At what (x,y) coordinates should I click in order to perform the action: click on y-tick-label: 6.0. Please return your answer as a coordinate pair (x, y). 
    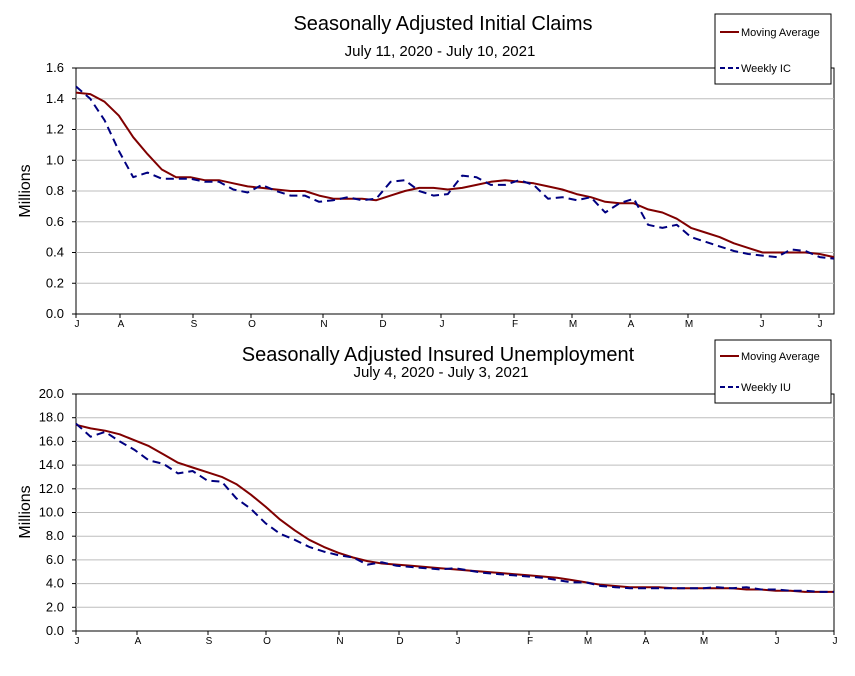
    Looking at the image, I should click on (55, 559).